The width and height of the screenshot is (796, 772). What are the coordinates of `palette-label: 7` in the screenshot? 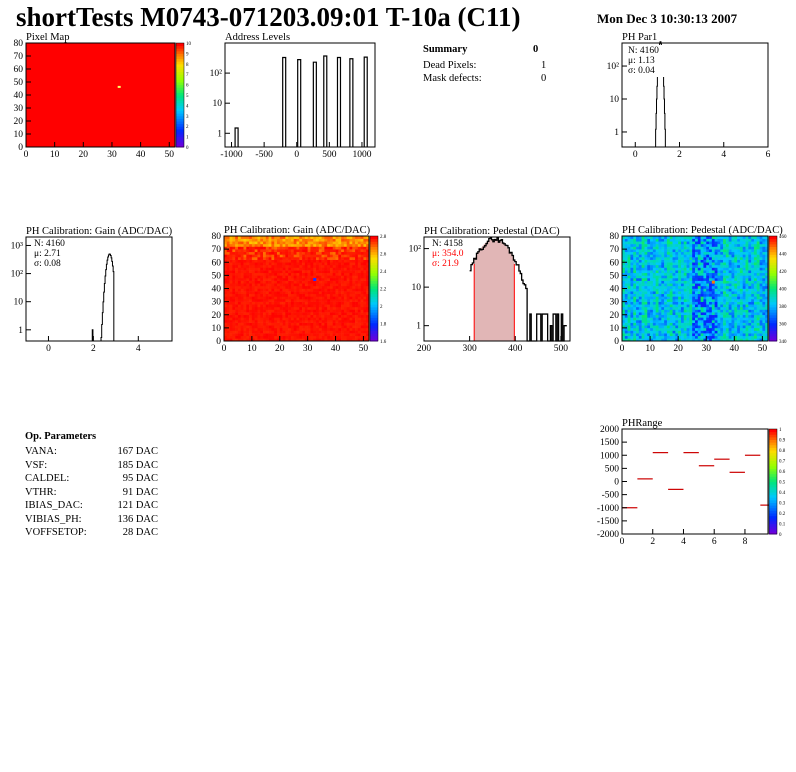 It's located at (187, 75).